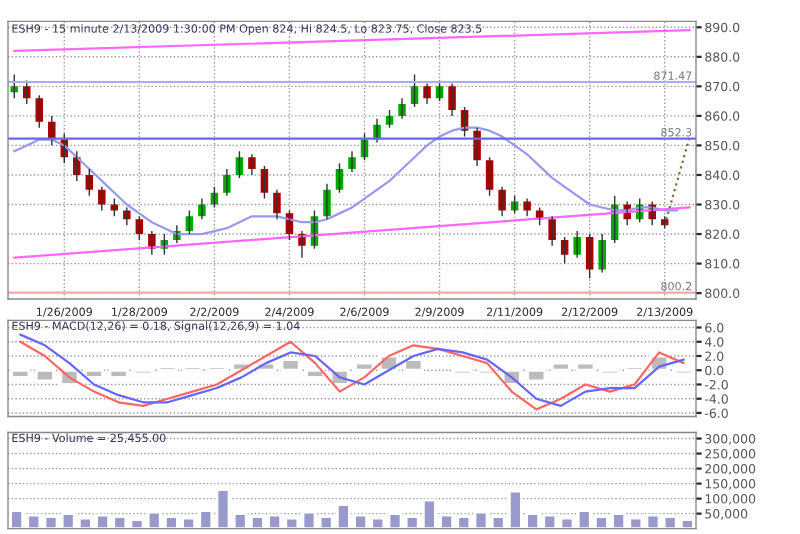 Image resolution: width=800 pixels, height=534 pixels. I want to click on candlestick, so click(27, 92).